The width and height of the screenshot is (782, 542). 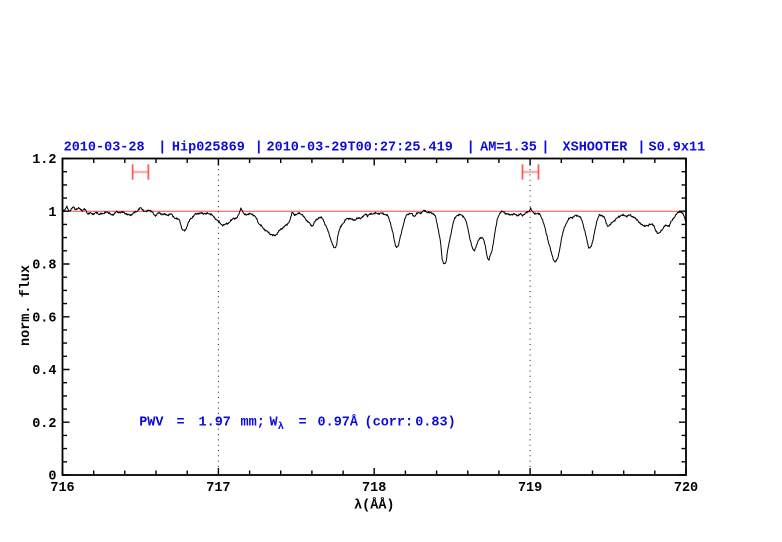 What do you see at coordinates (374, 506) in the screenshot?
I see `svg-text: λ(ÅÅ)` at bounding box center [374, 506].